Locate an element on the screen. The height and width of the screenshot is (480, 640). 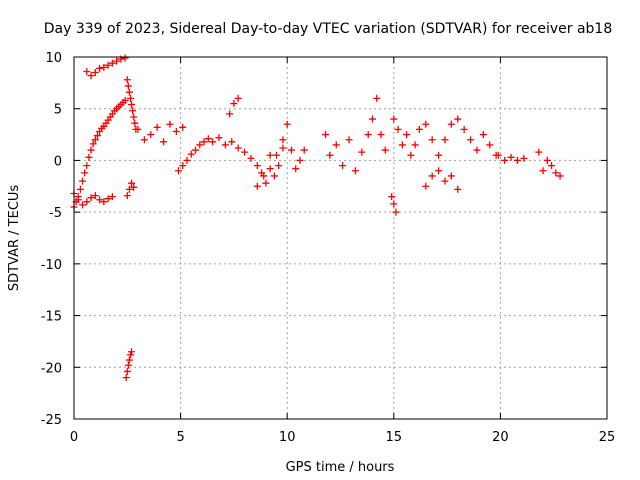
y-tick-label: -15 is located at coordinates (51, 317).